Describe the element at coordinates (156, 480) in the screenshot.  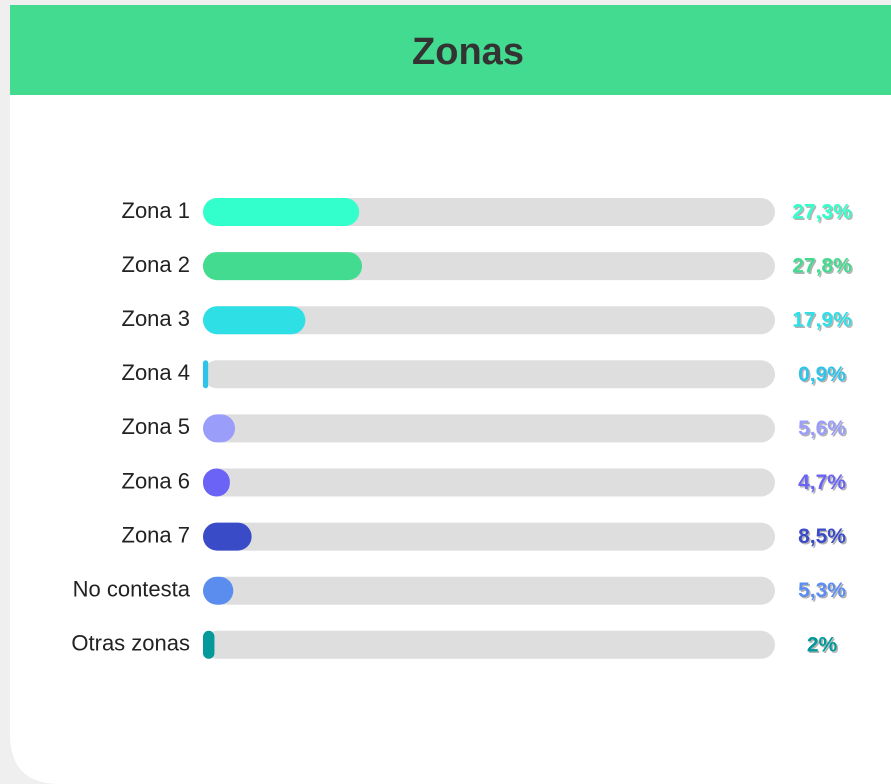
I see `category-label: Zona 6` at that location.